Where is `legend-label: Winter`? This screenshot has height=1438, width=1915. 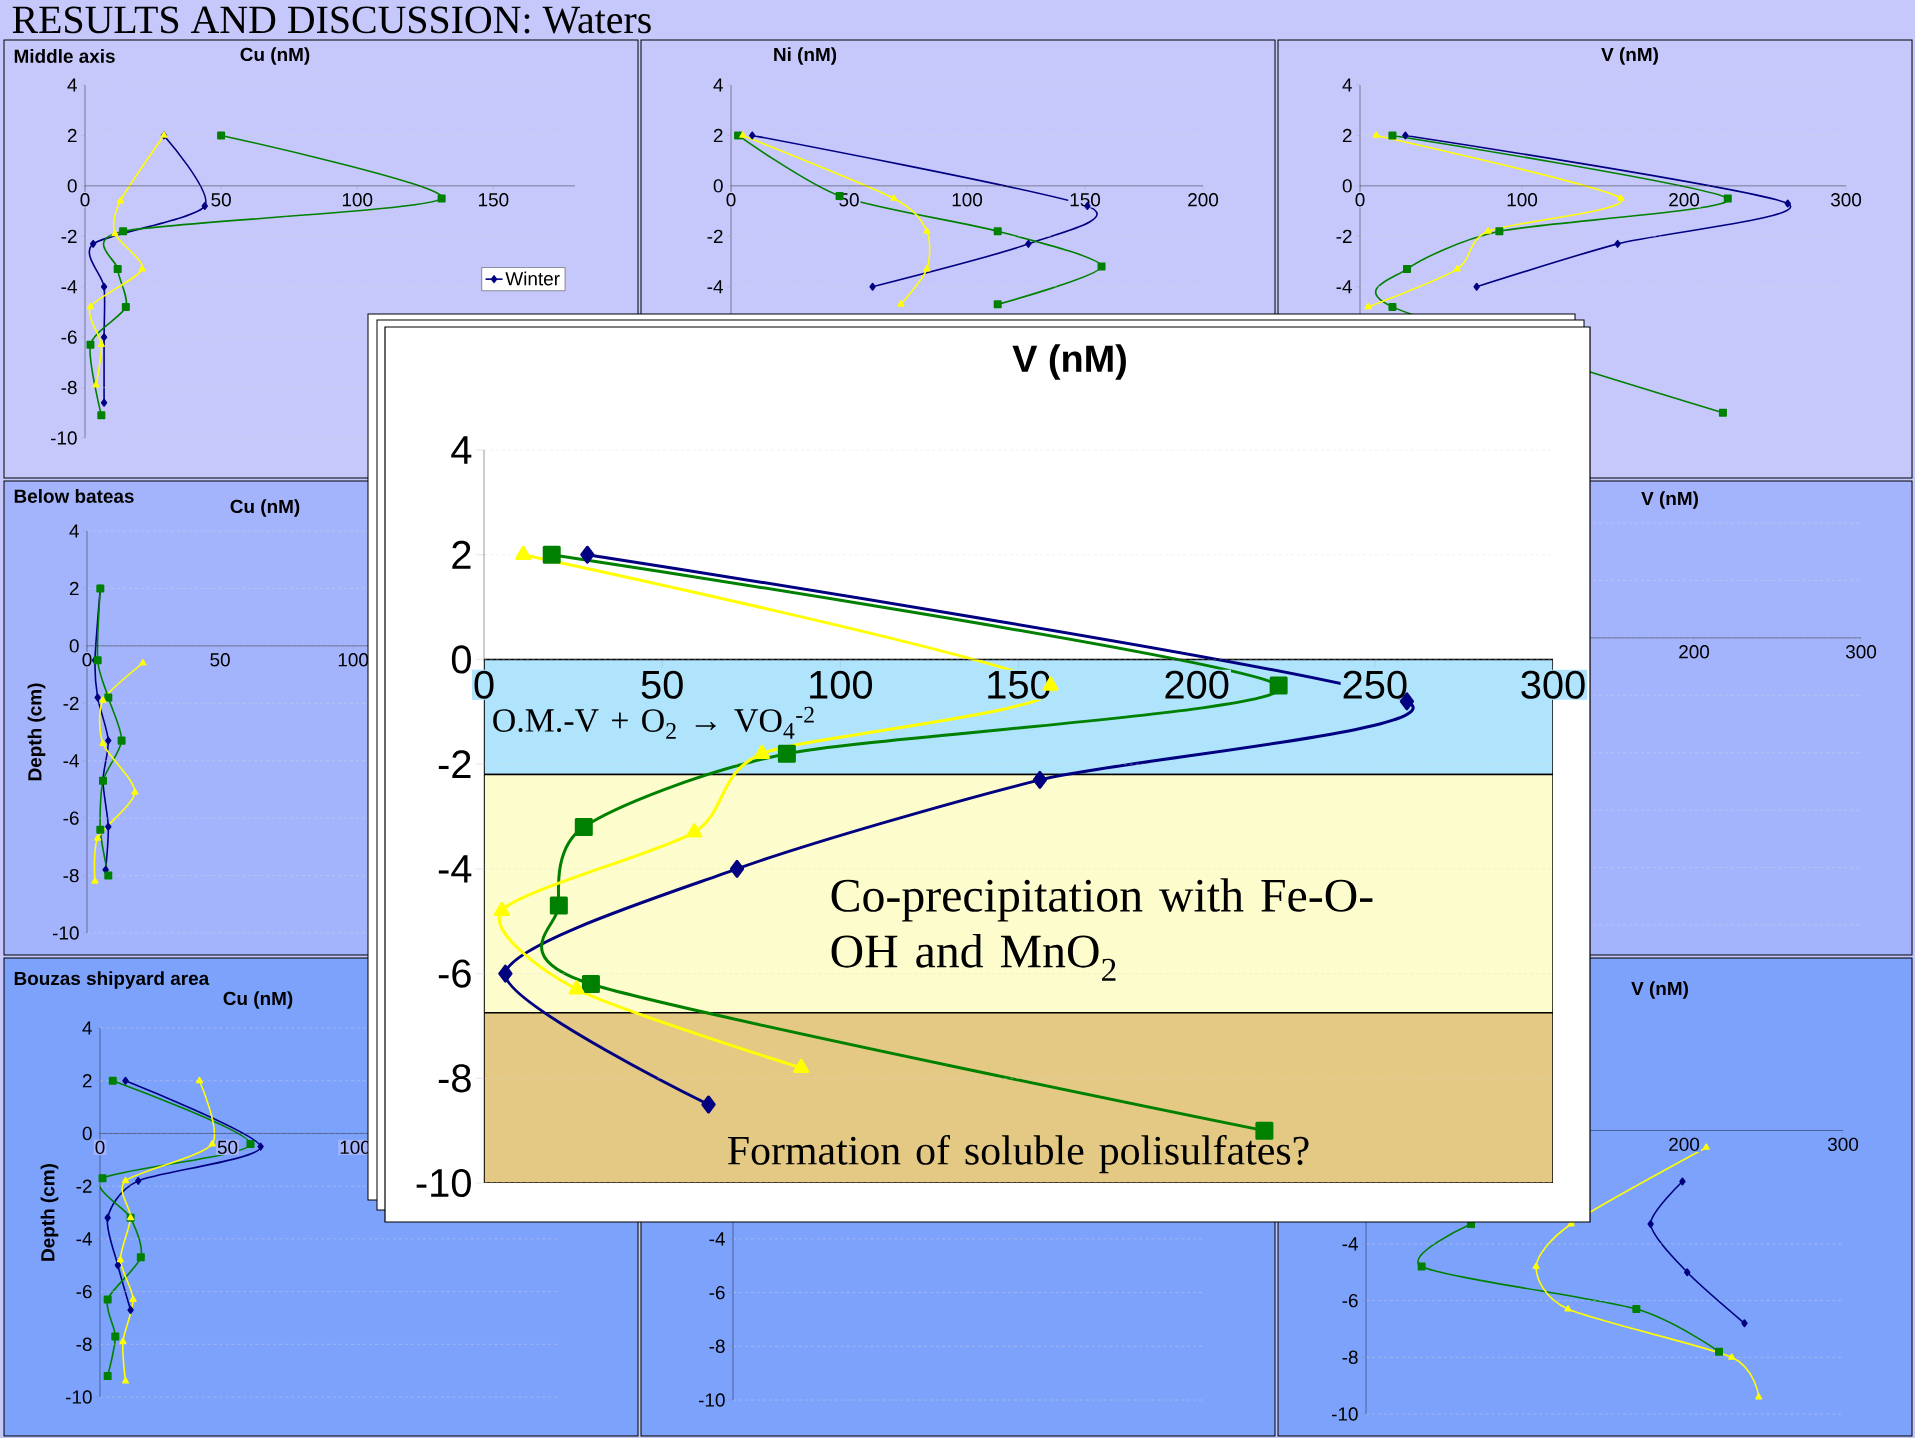
legend-label: Winter is located at coordinates (532, 278).